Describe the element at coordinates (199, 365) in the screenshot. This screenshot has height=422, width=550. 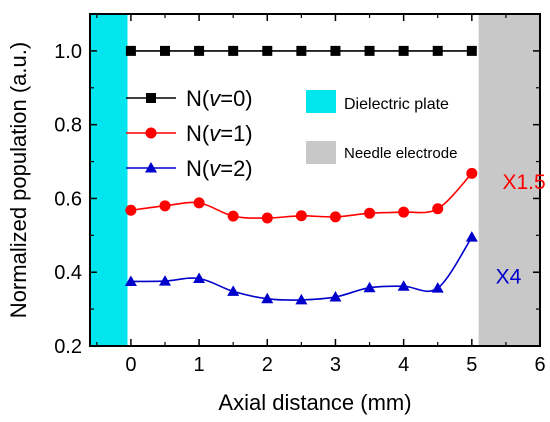
I see `x-tick-label: 1` at that location.